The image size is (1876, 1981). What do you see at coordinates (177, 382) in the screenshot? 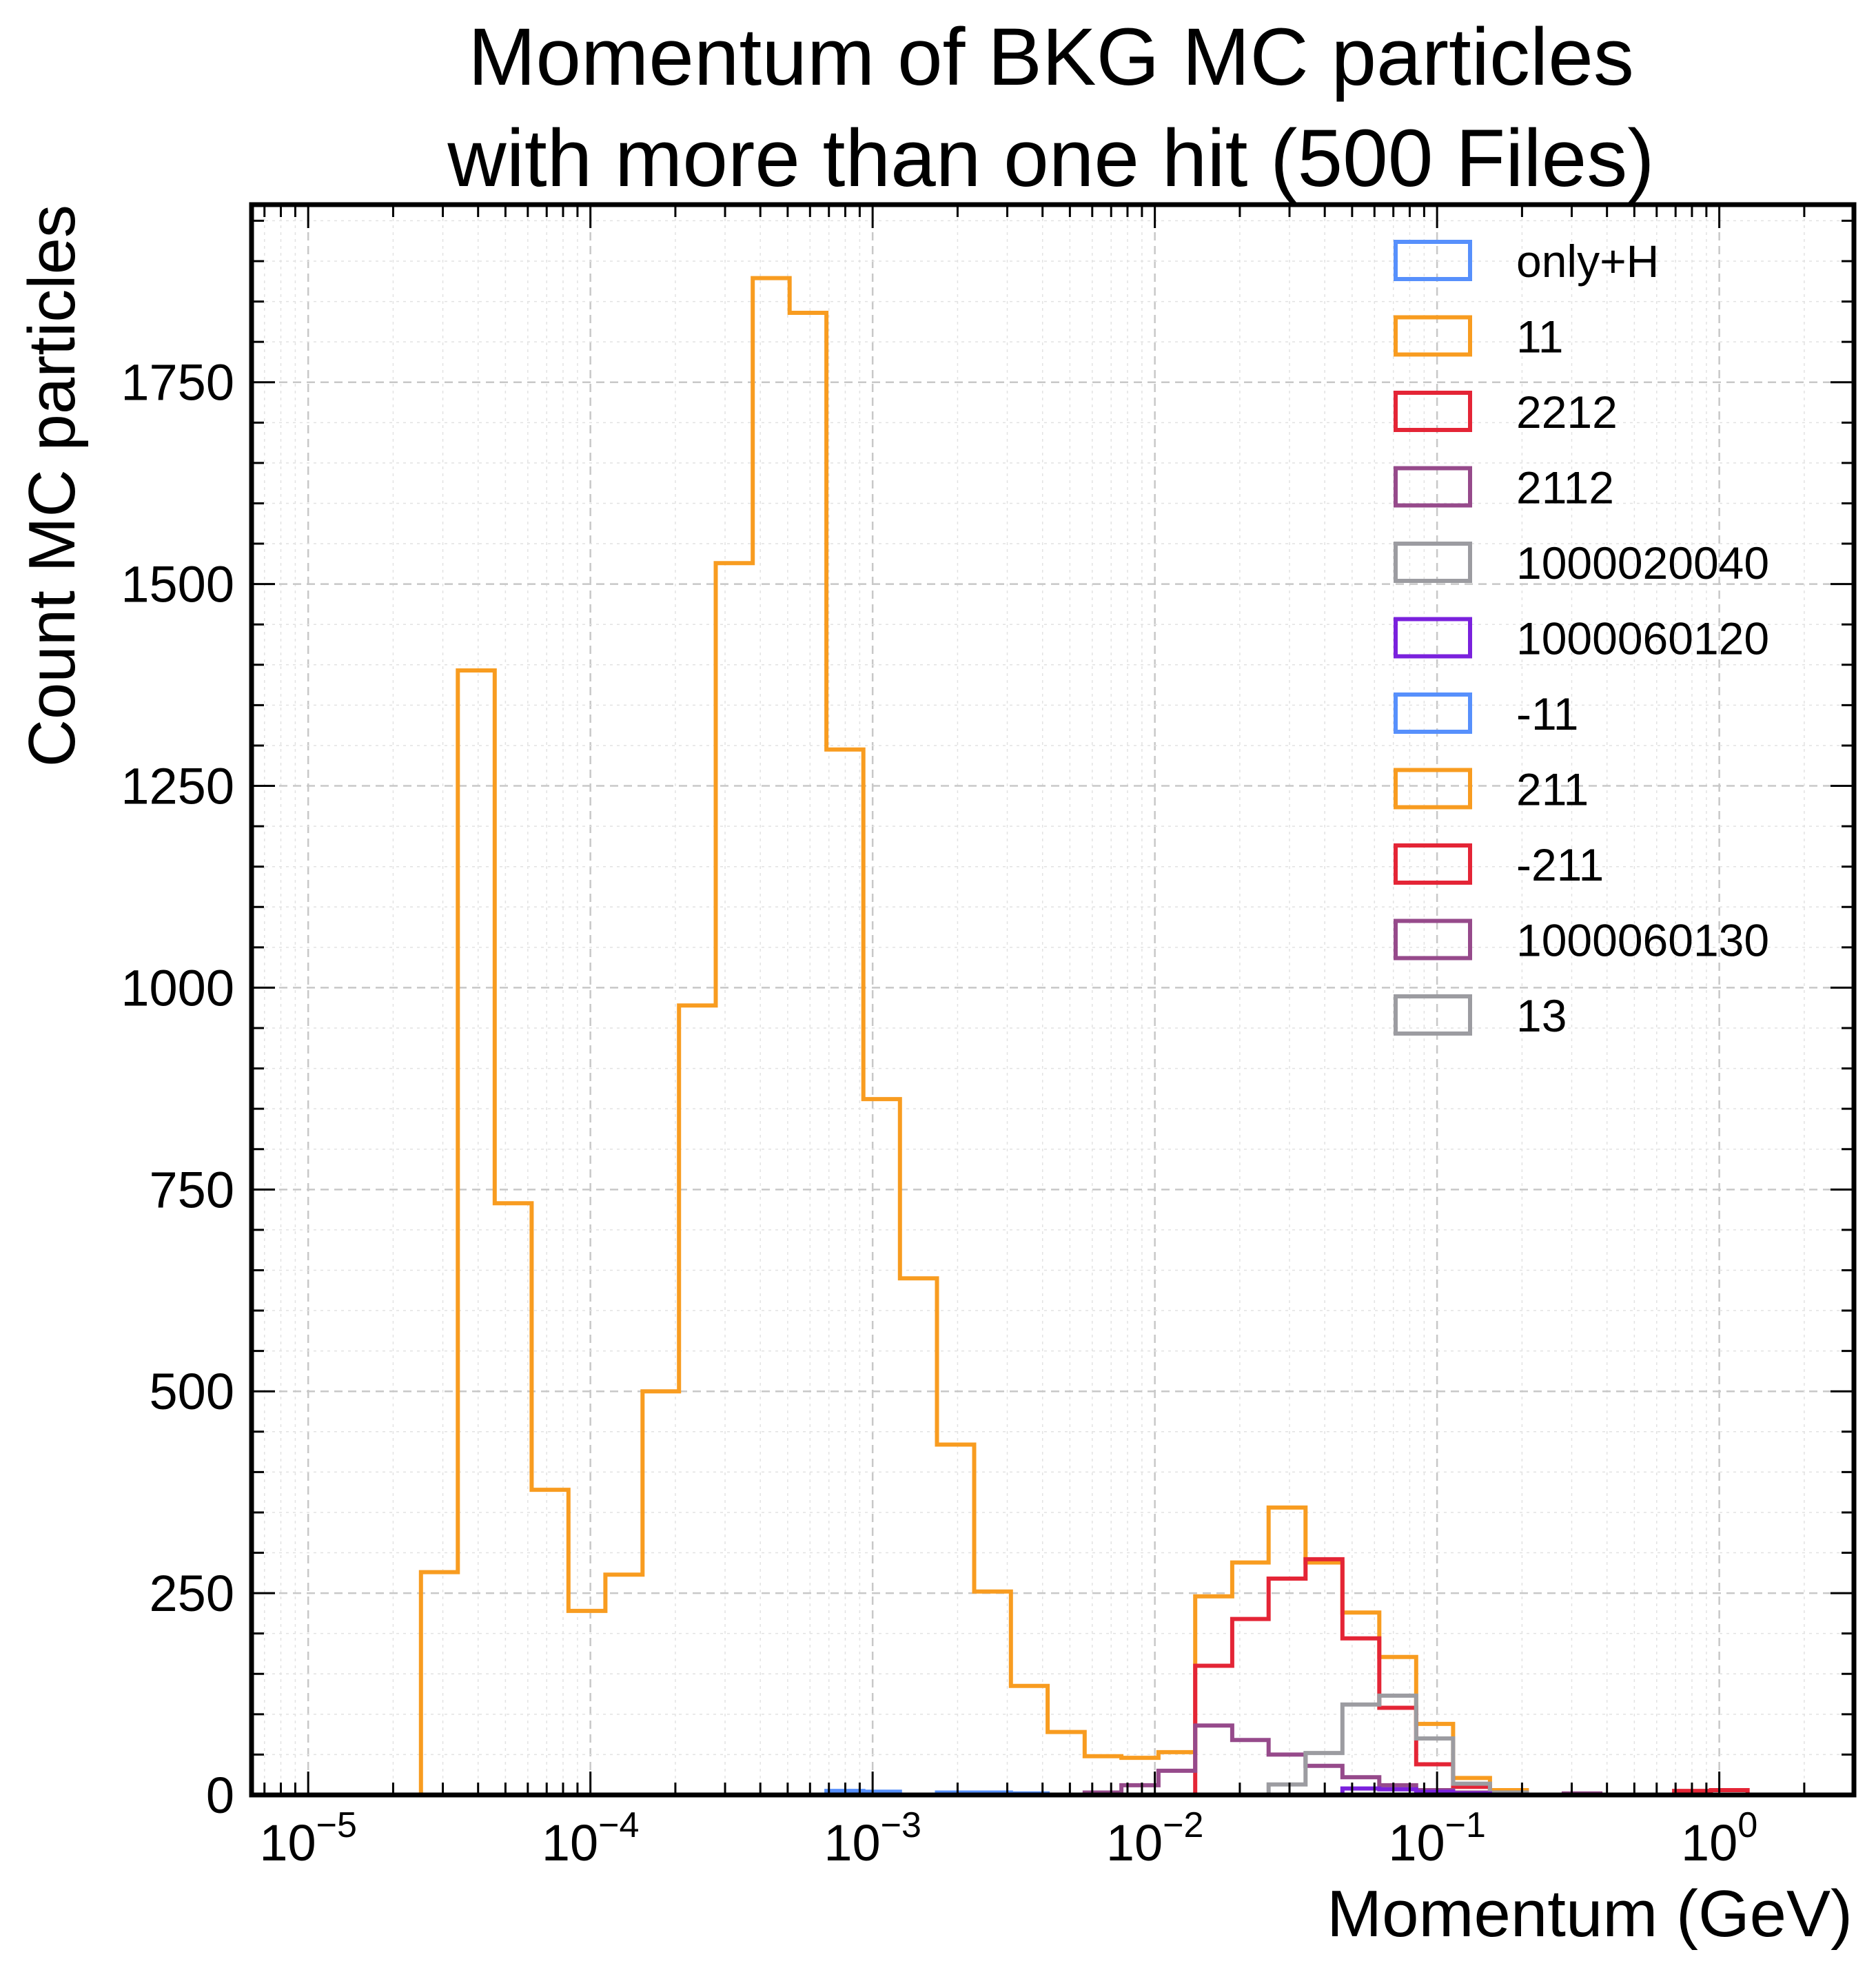
I see `y-tick-label: 1750` at bounding box center [177, 382].